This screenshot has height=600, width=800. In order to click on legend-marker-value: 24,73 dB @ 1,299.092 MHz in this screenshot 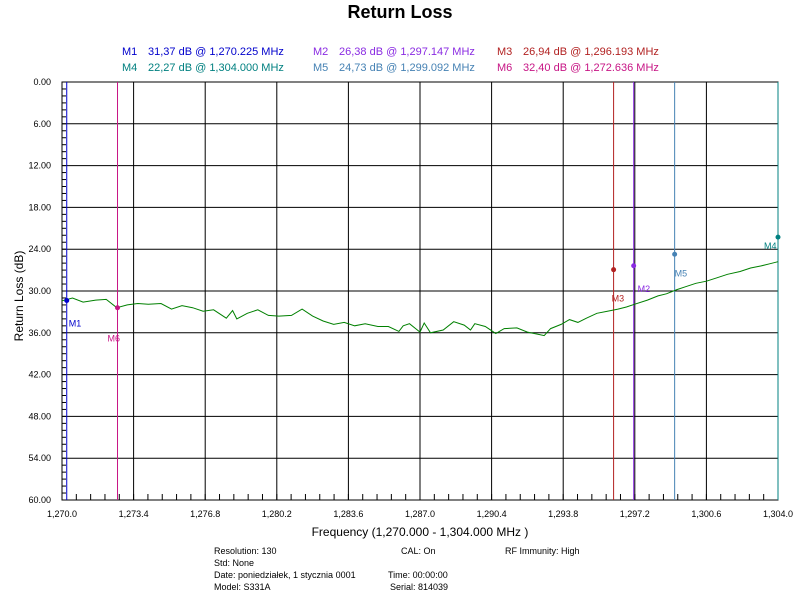, I will do `click(407, 68)`.